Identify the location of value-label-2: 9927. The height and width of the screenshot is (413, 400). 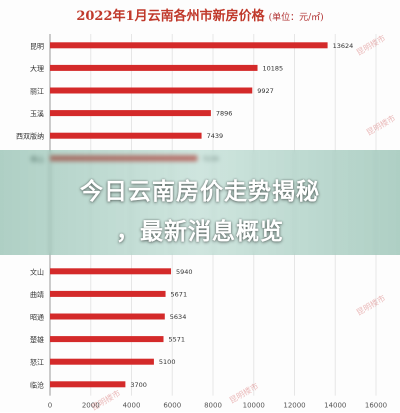
(265, 91).